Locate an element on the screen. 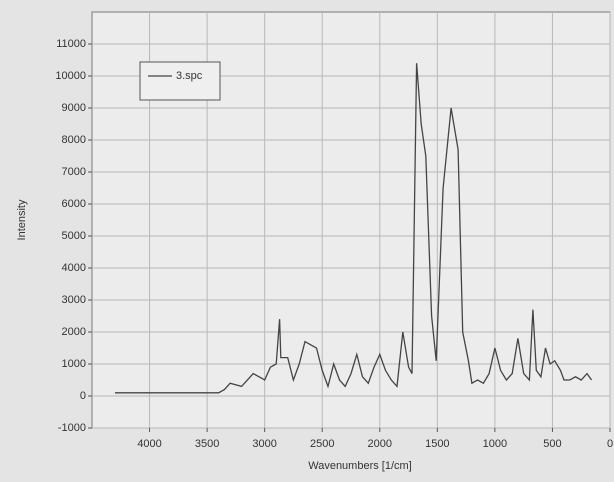  y-tick-label: 11000 is located at coordinates (71, 44).